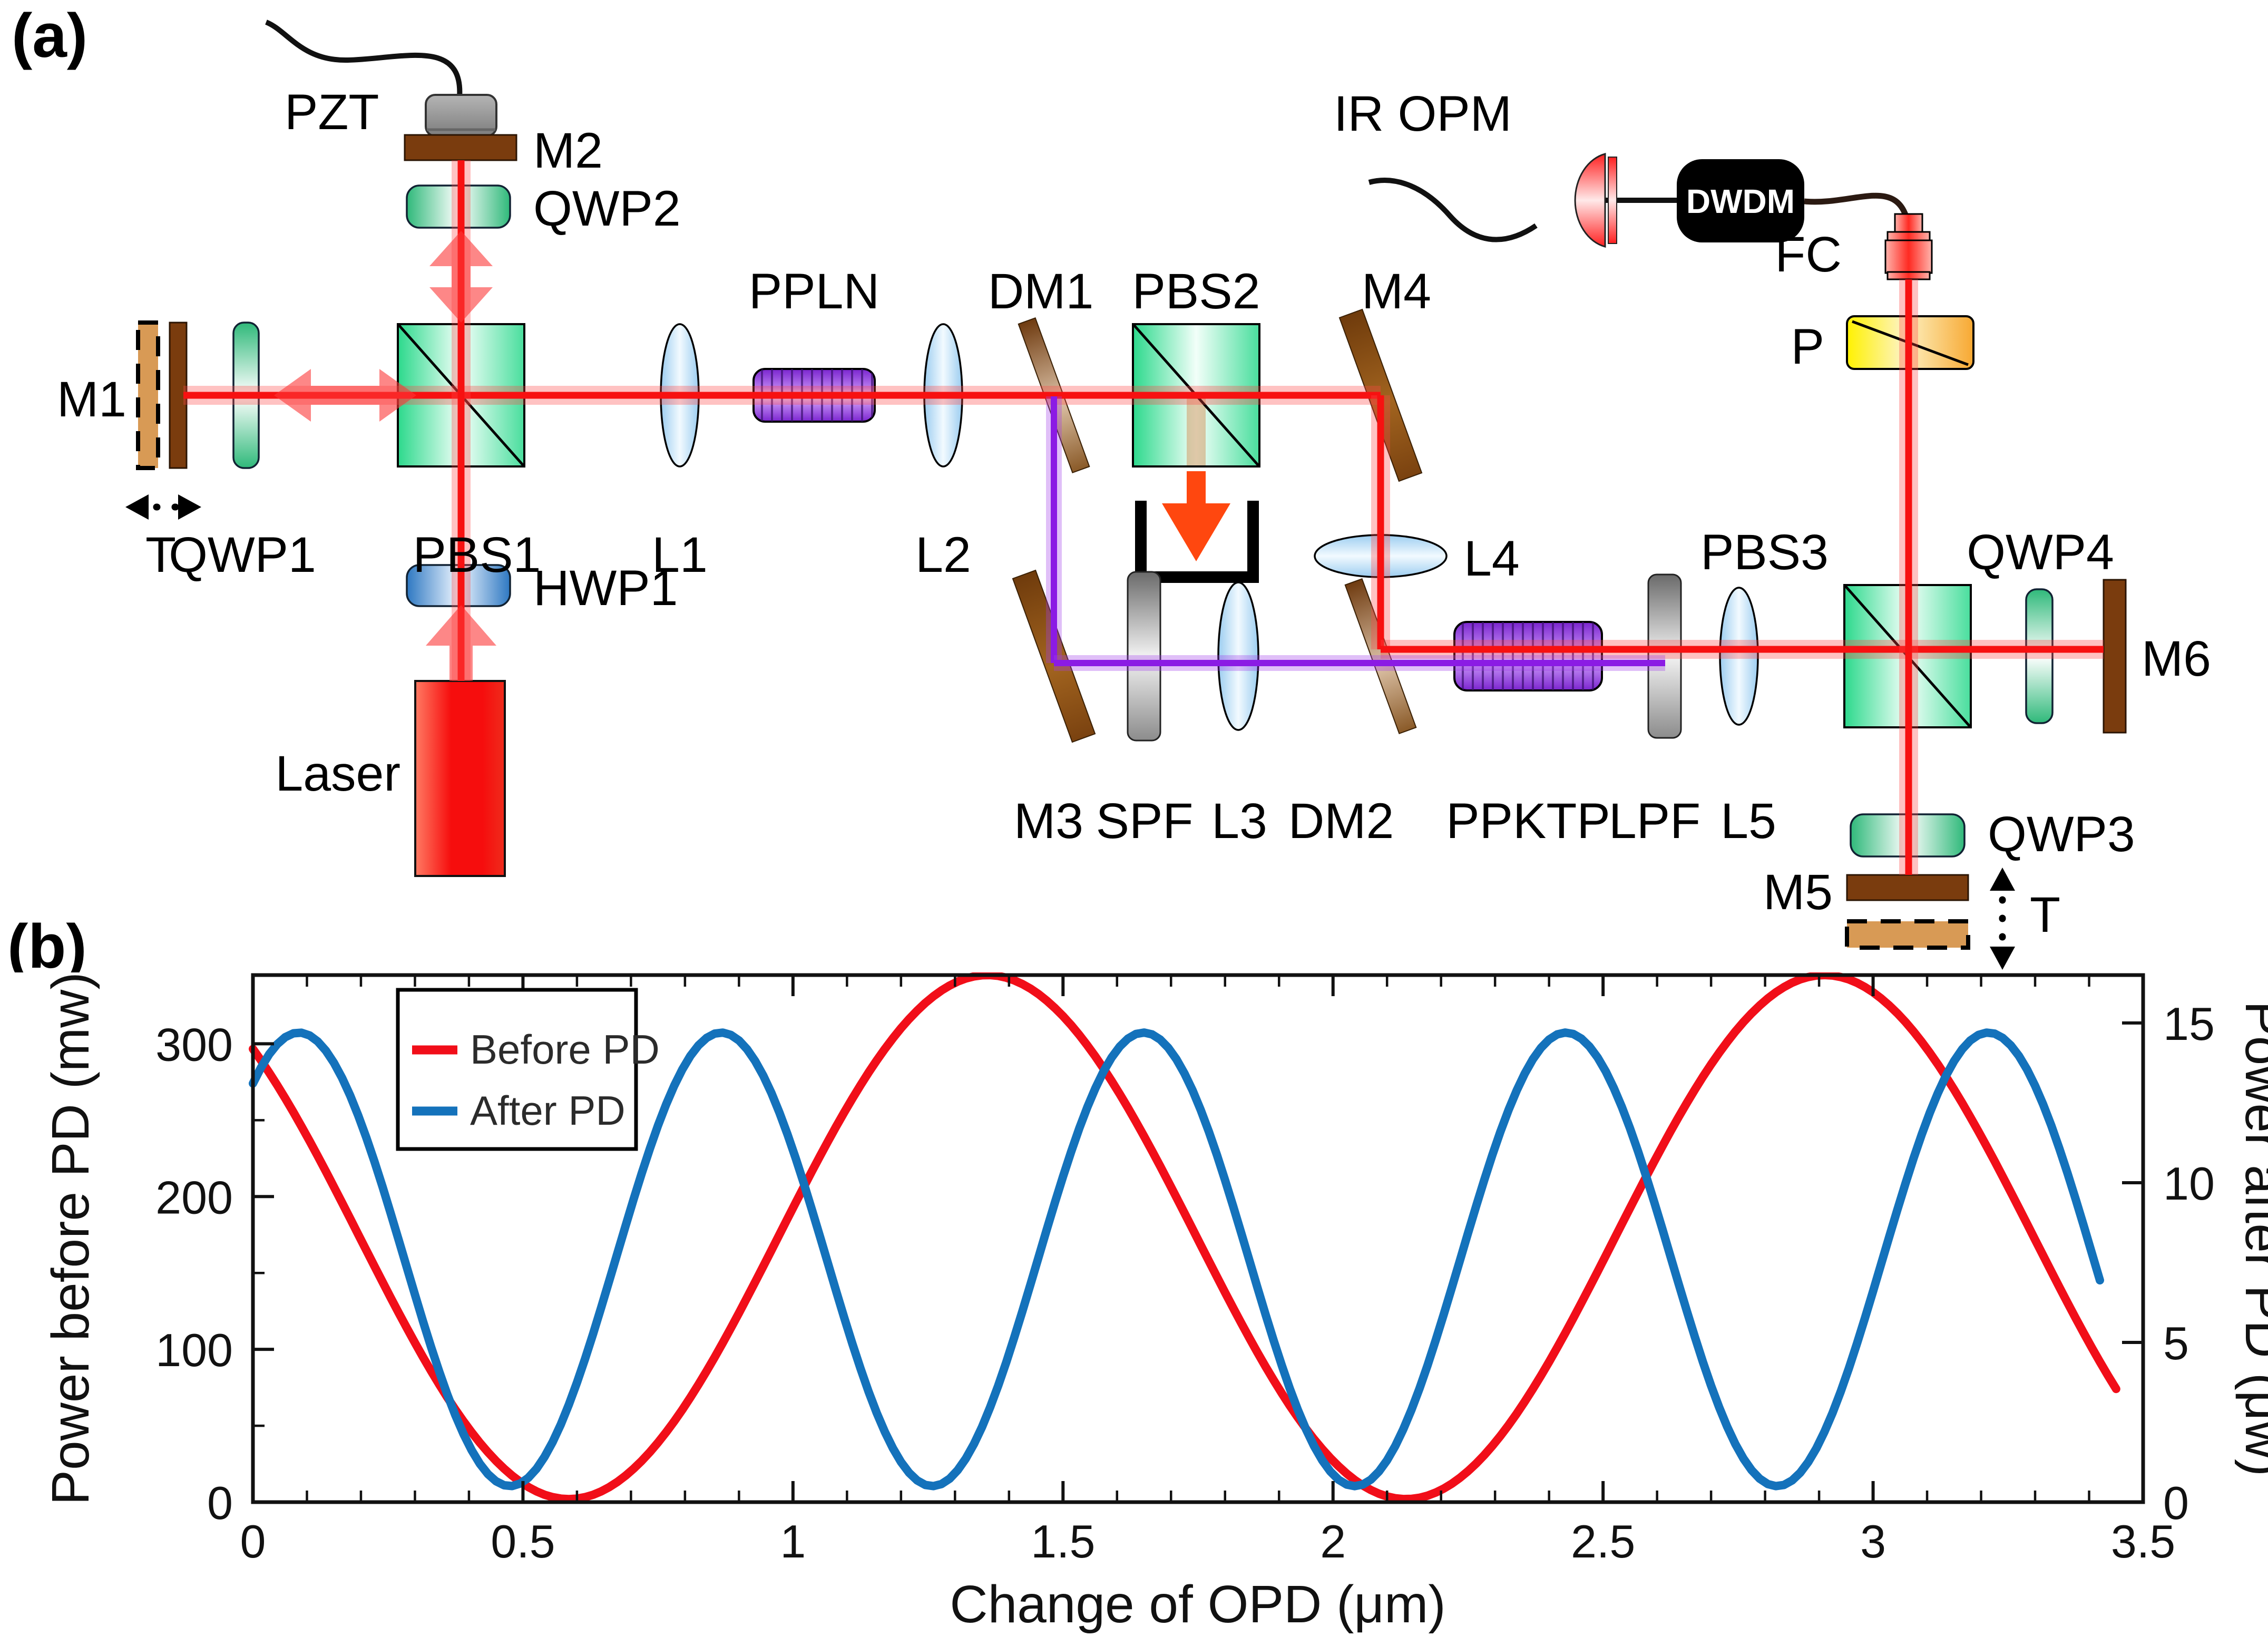 The image size is (2268, 1636). What do you see at coordinates (1739, 656) in the screenshot?
I see `lens-l5` at bounding box center [1739, 656].